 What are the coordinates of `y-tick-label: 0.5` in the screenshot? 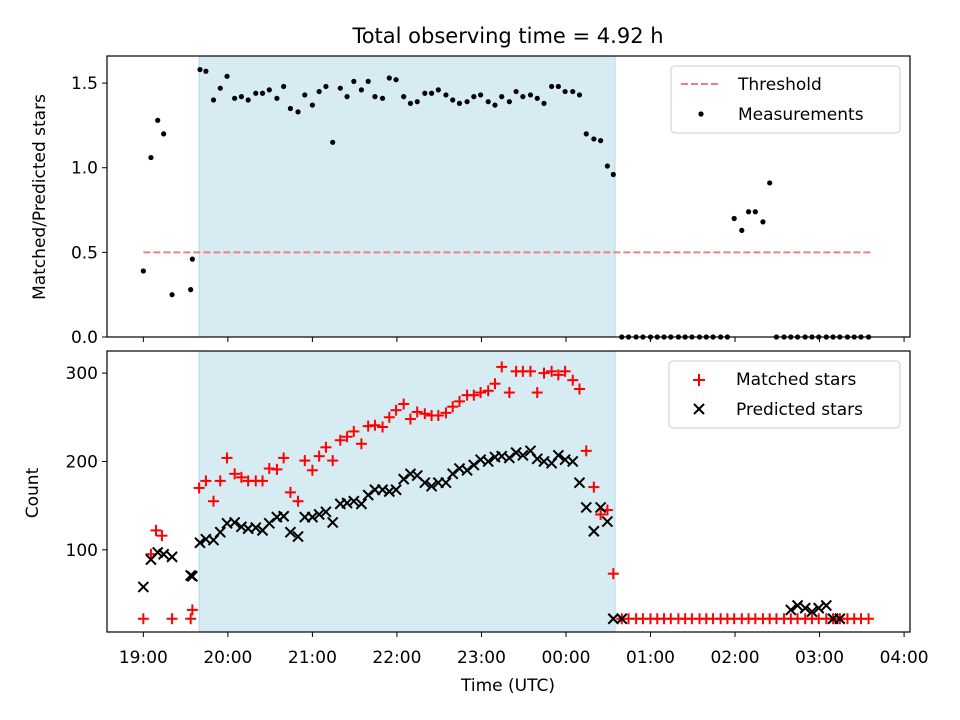 It's located at (84, 253).